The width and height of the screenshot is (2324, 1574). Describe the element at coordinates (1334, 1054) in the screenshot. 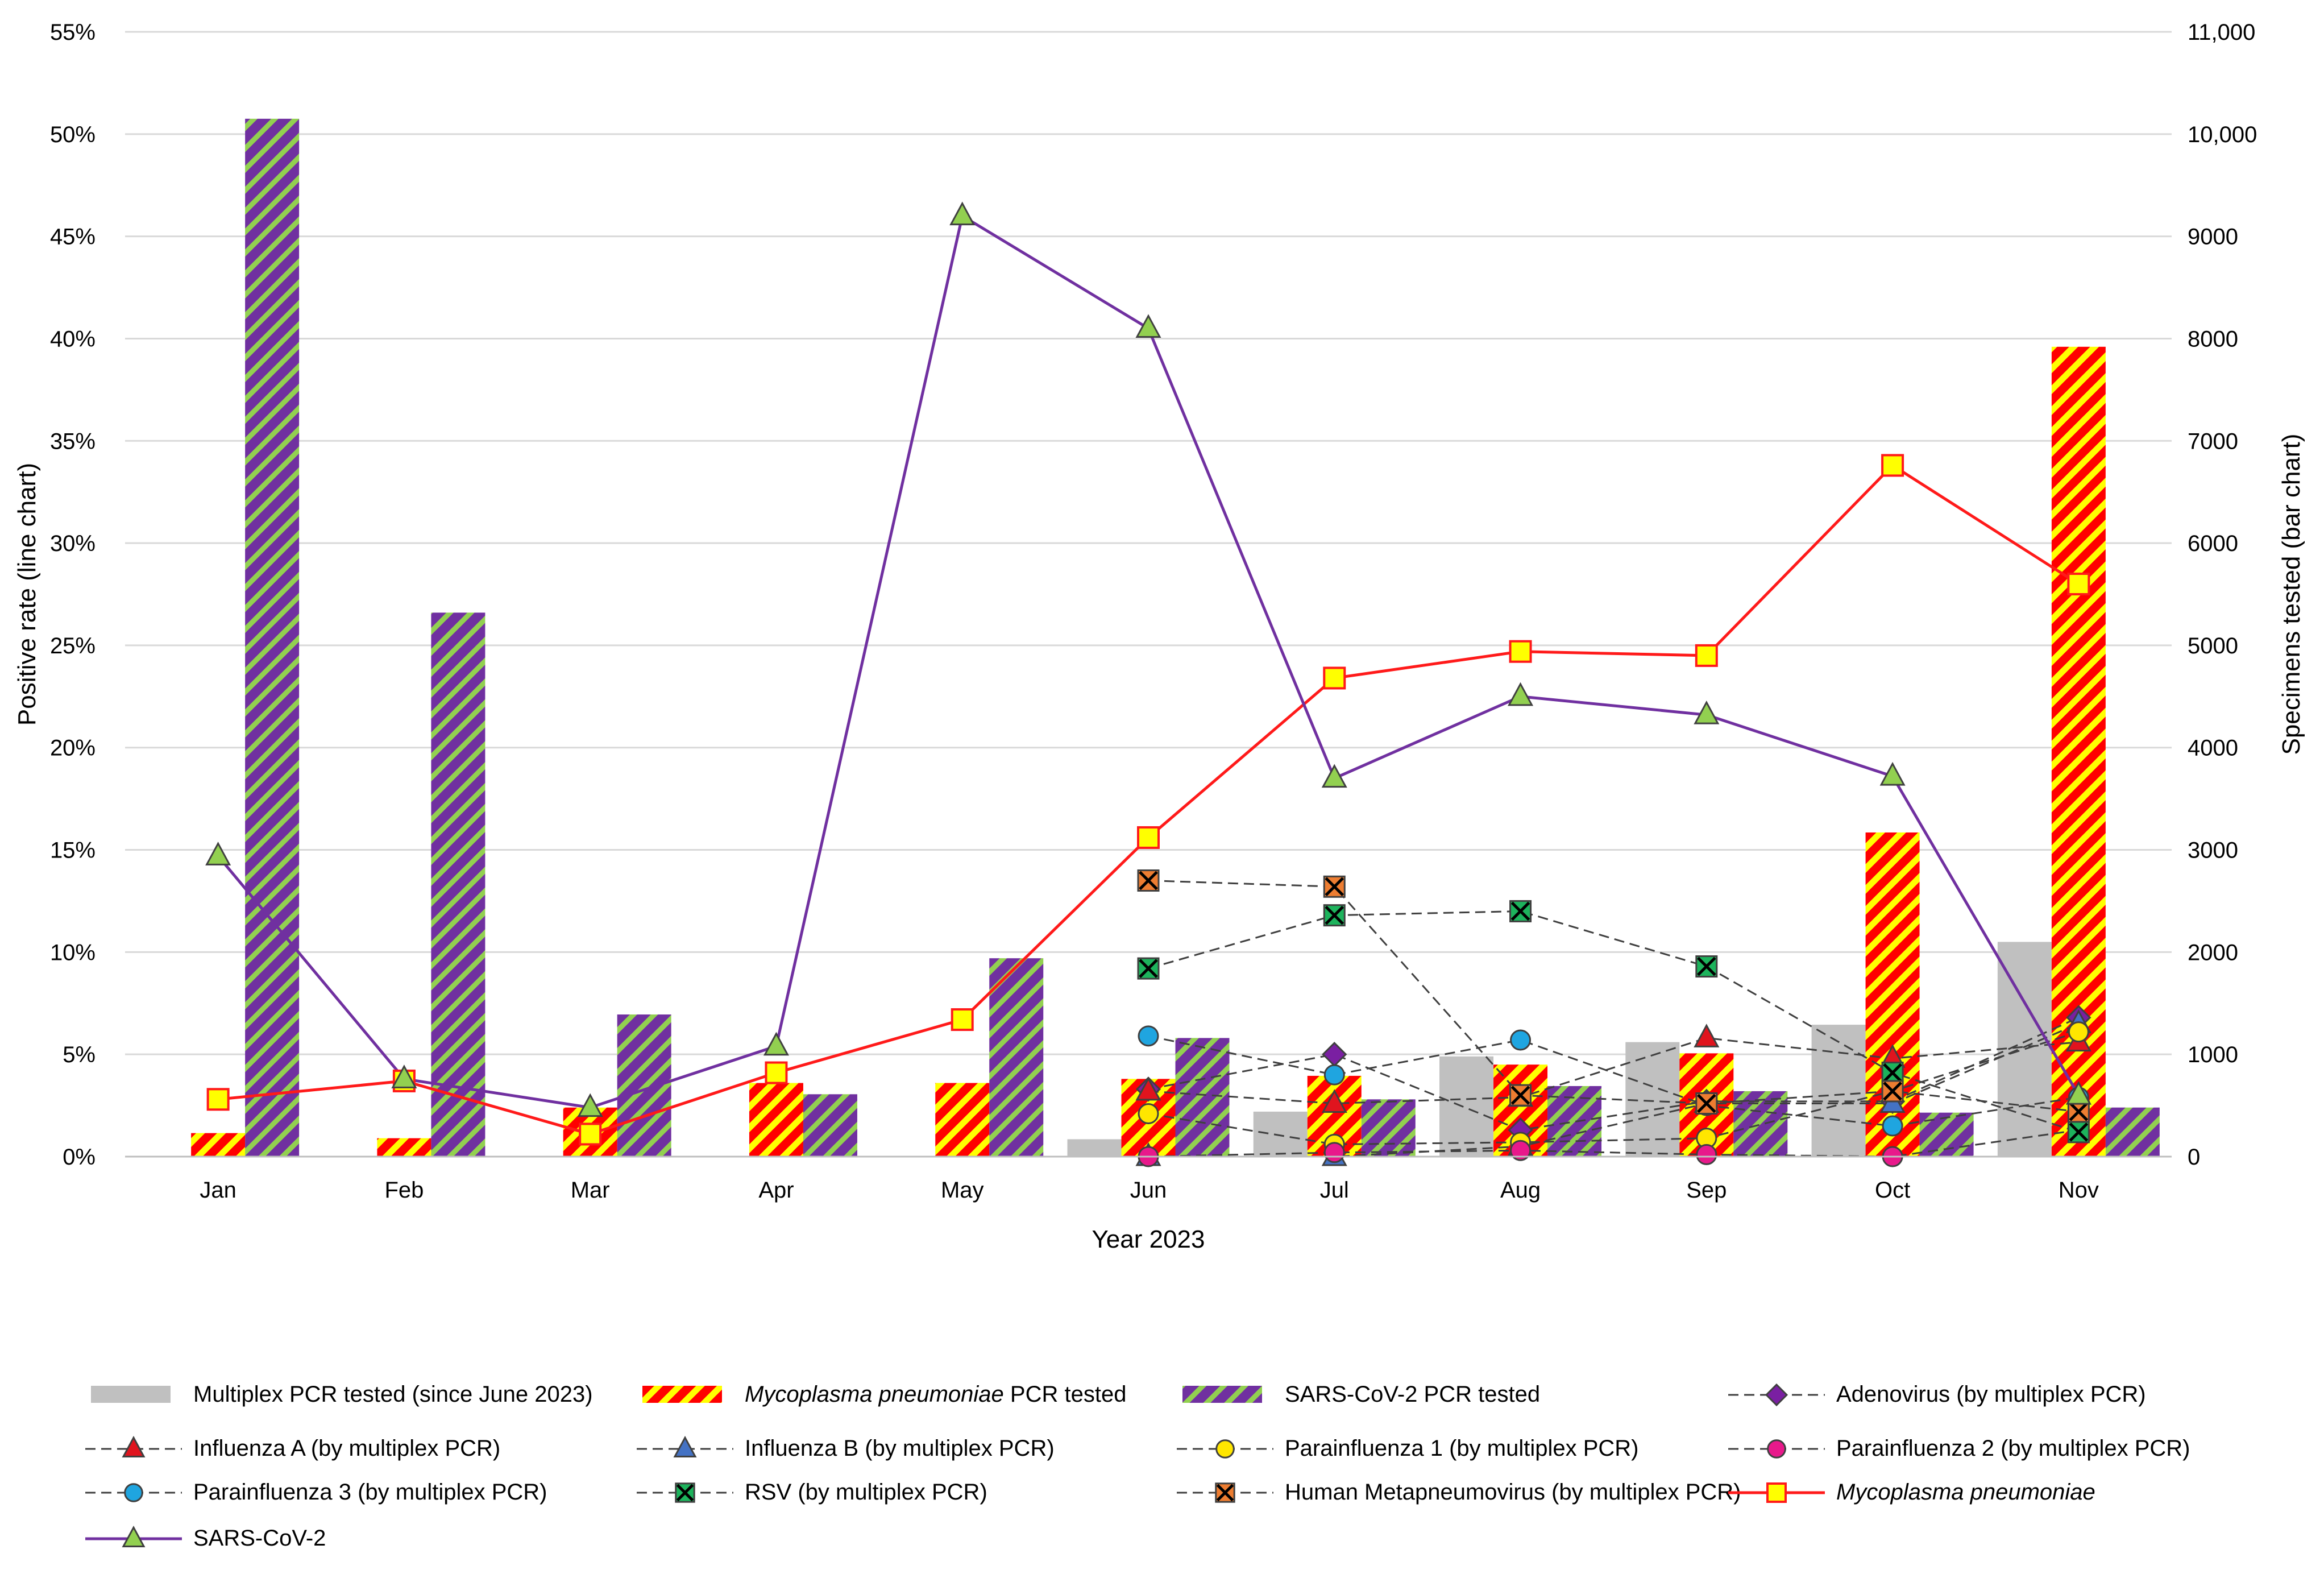

I see `marker-0-jul` at that location.